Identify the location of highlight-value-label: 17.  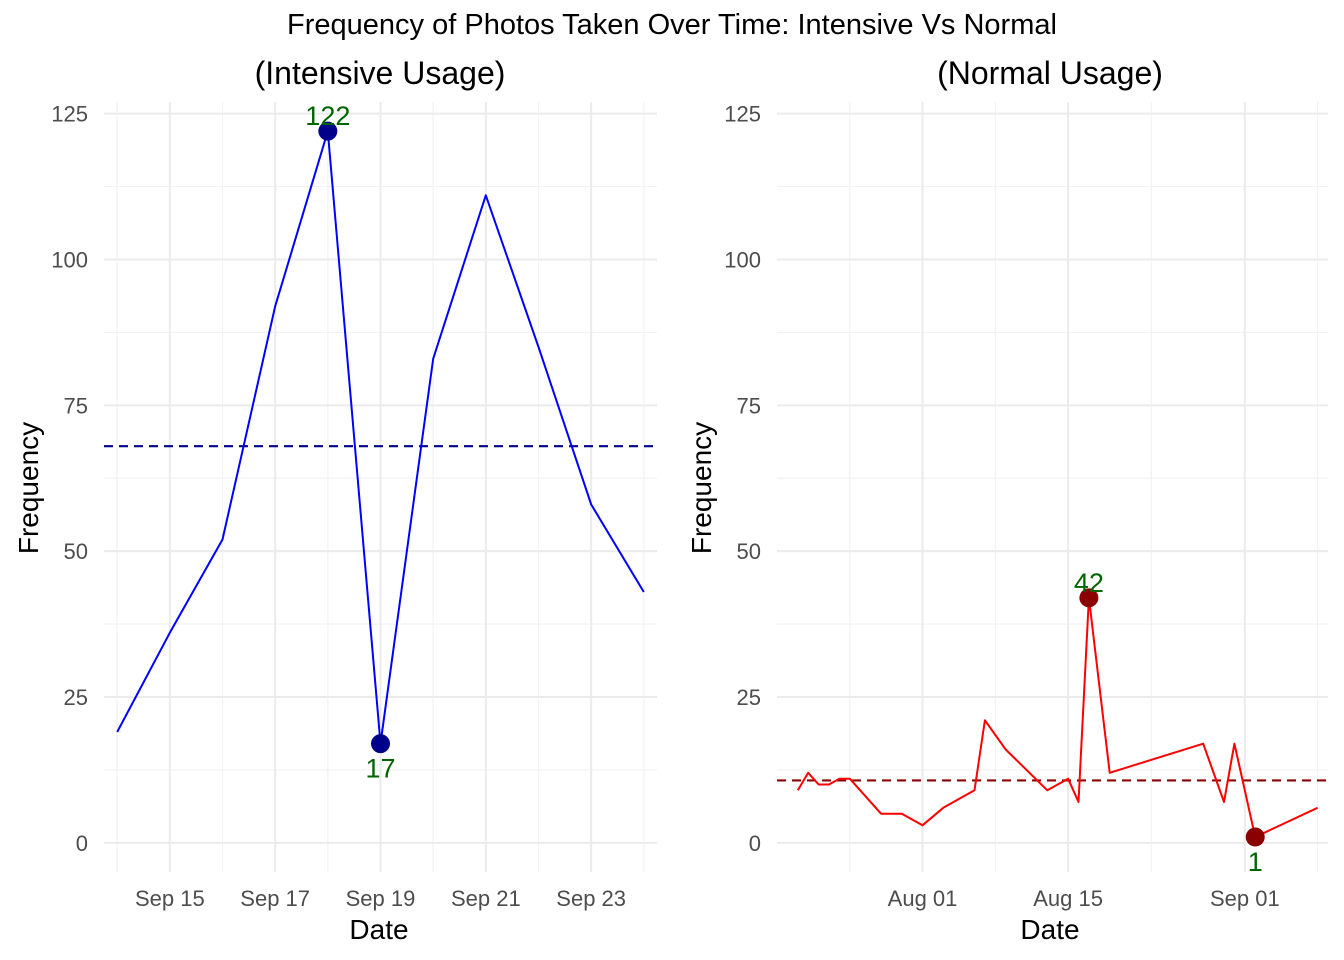
(380, 769).